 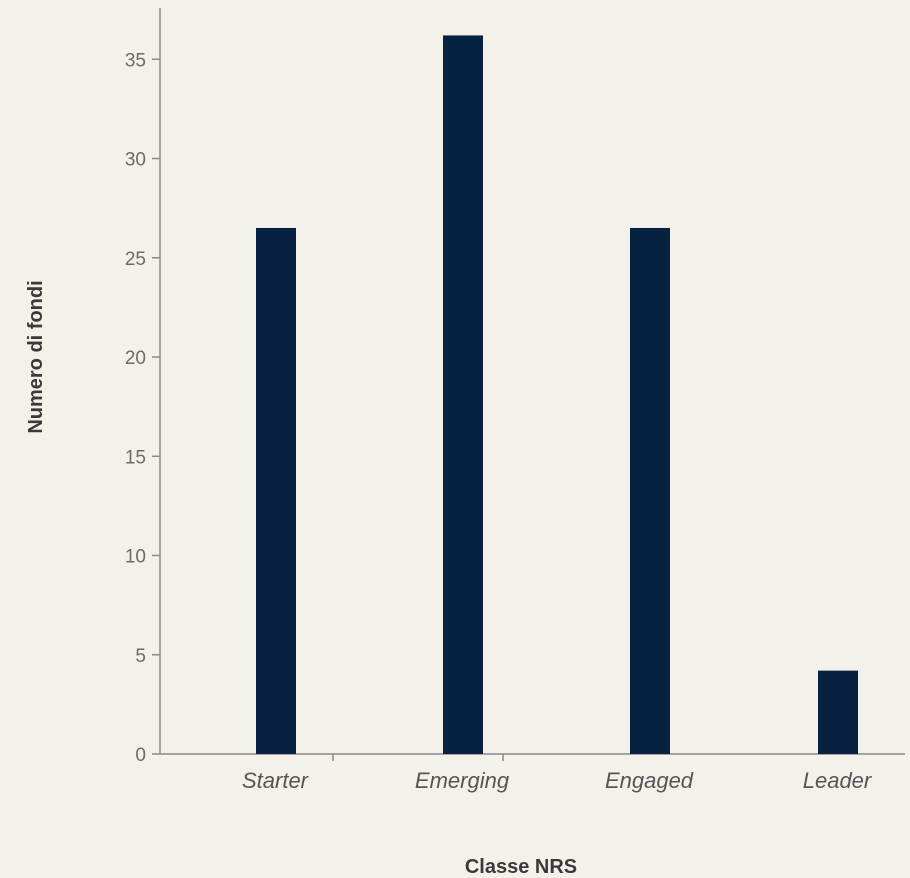 I want to click on x-tick-label: Engaged, so click(x=649, y=780).